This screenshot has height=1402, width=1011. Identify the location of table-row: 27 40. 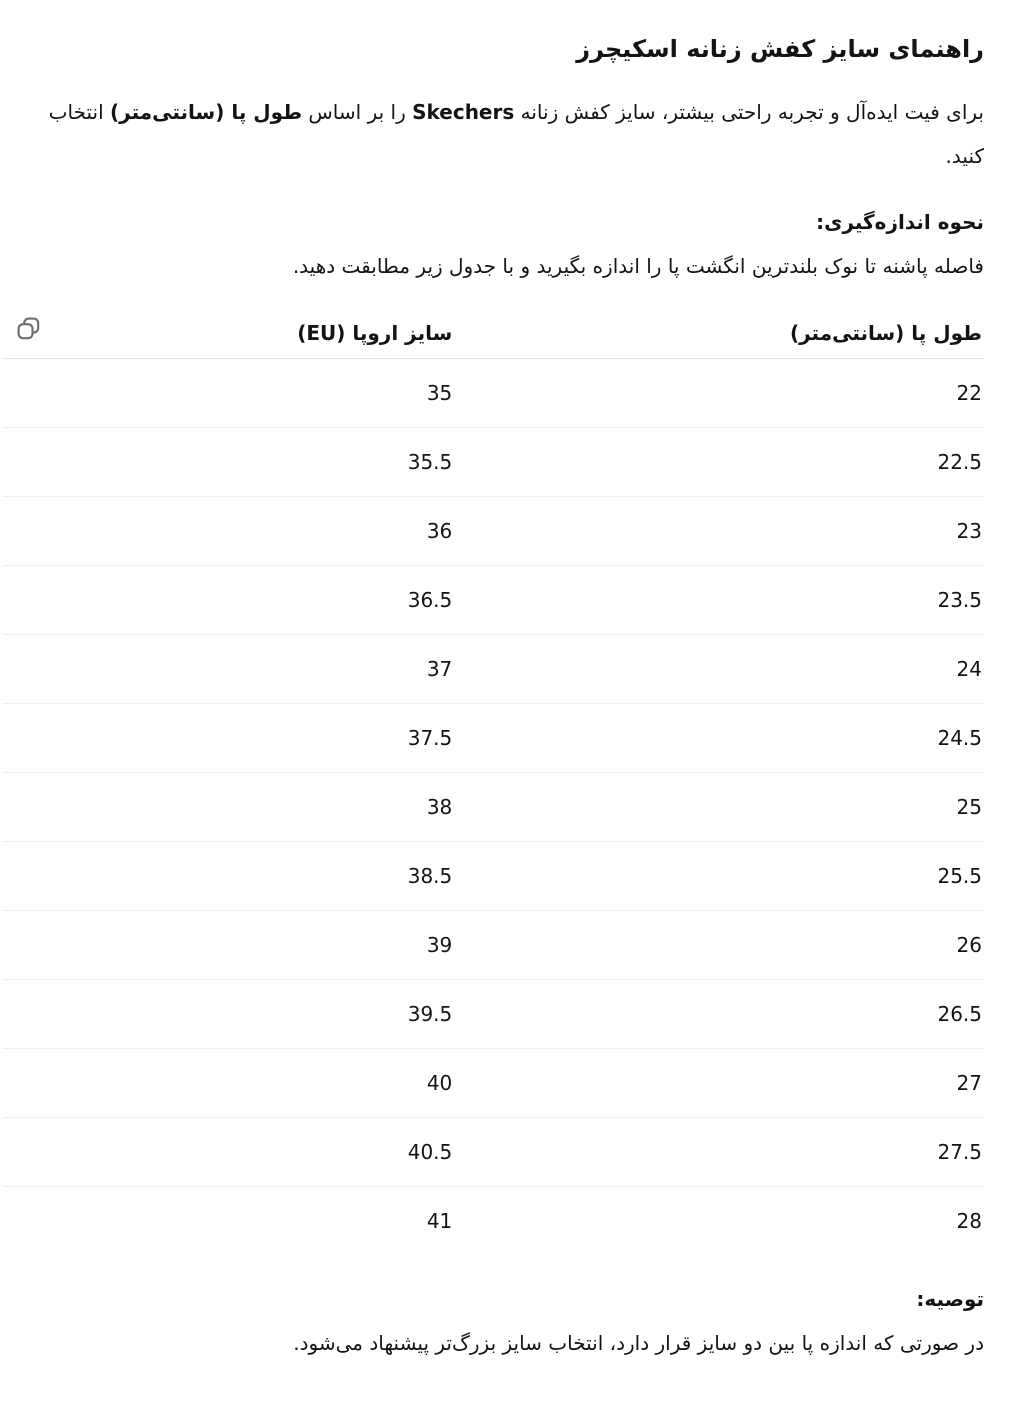
(493, 1083).